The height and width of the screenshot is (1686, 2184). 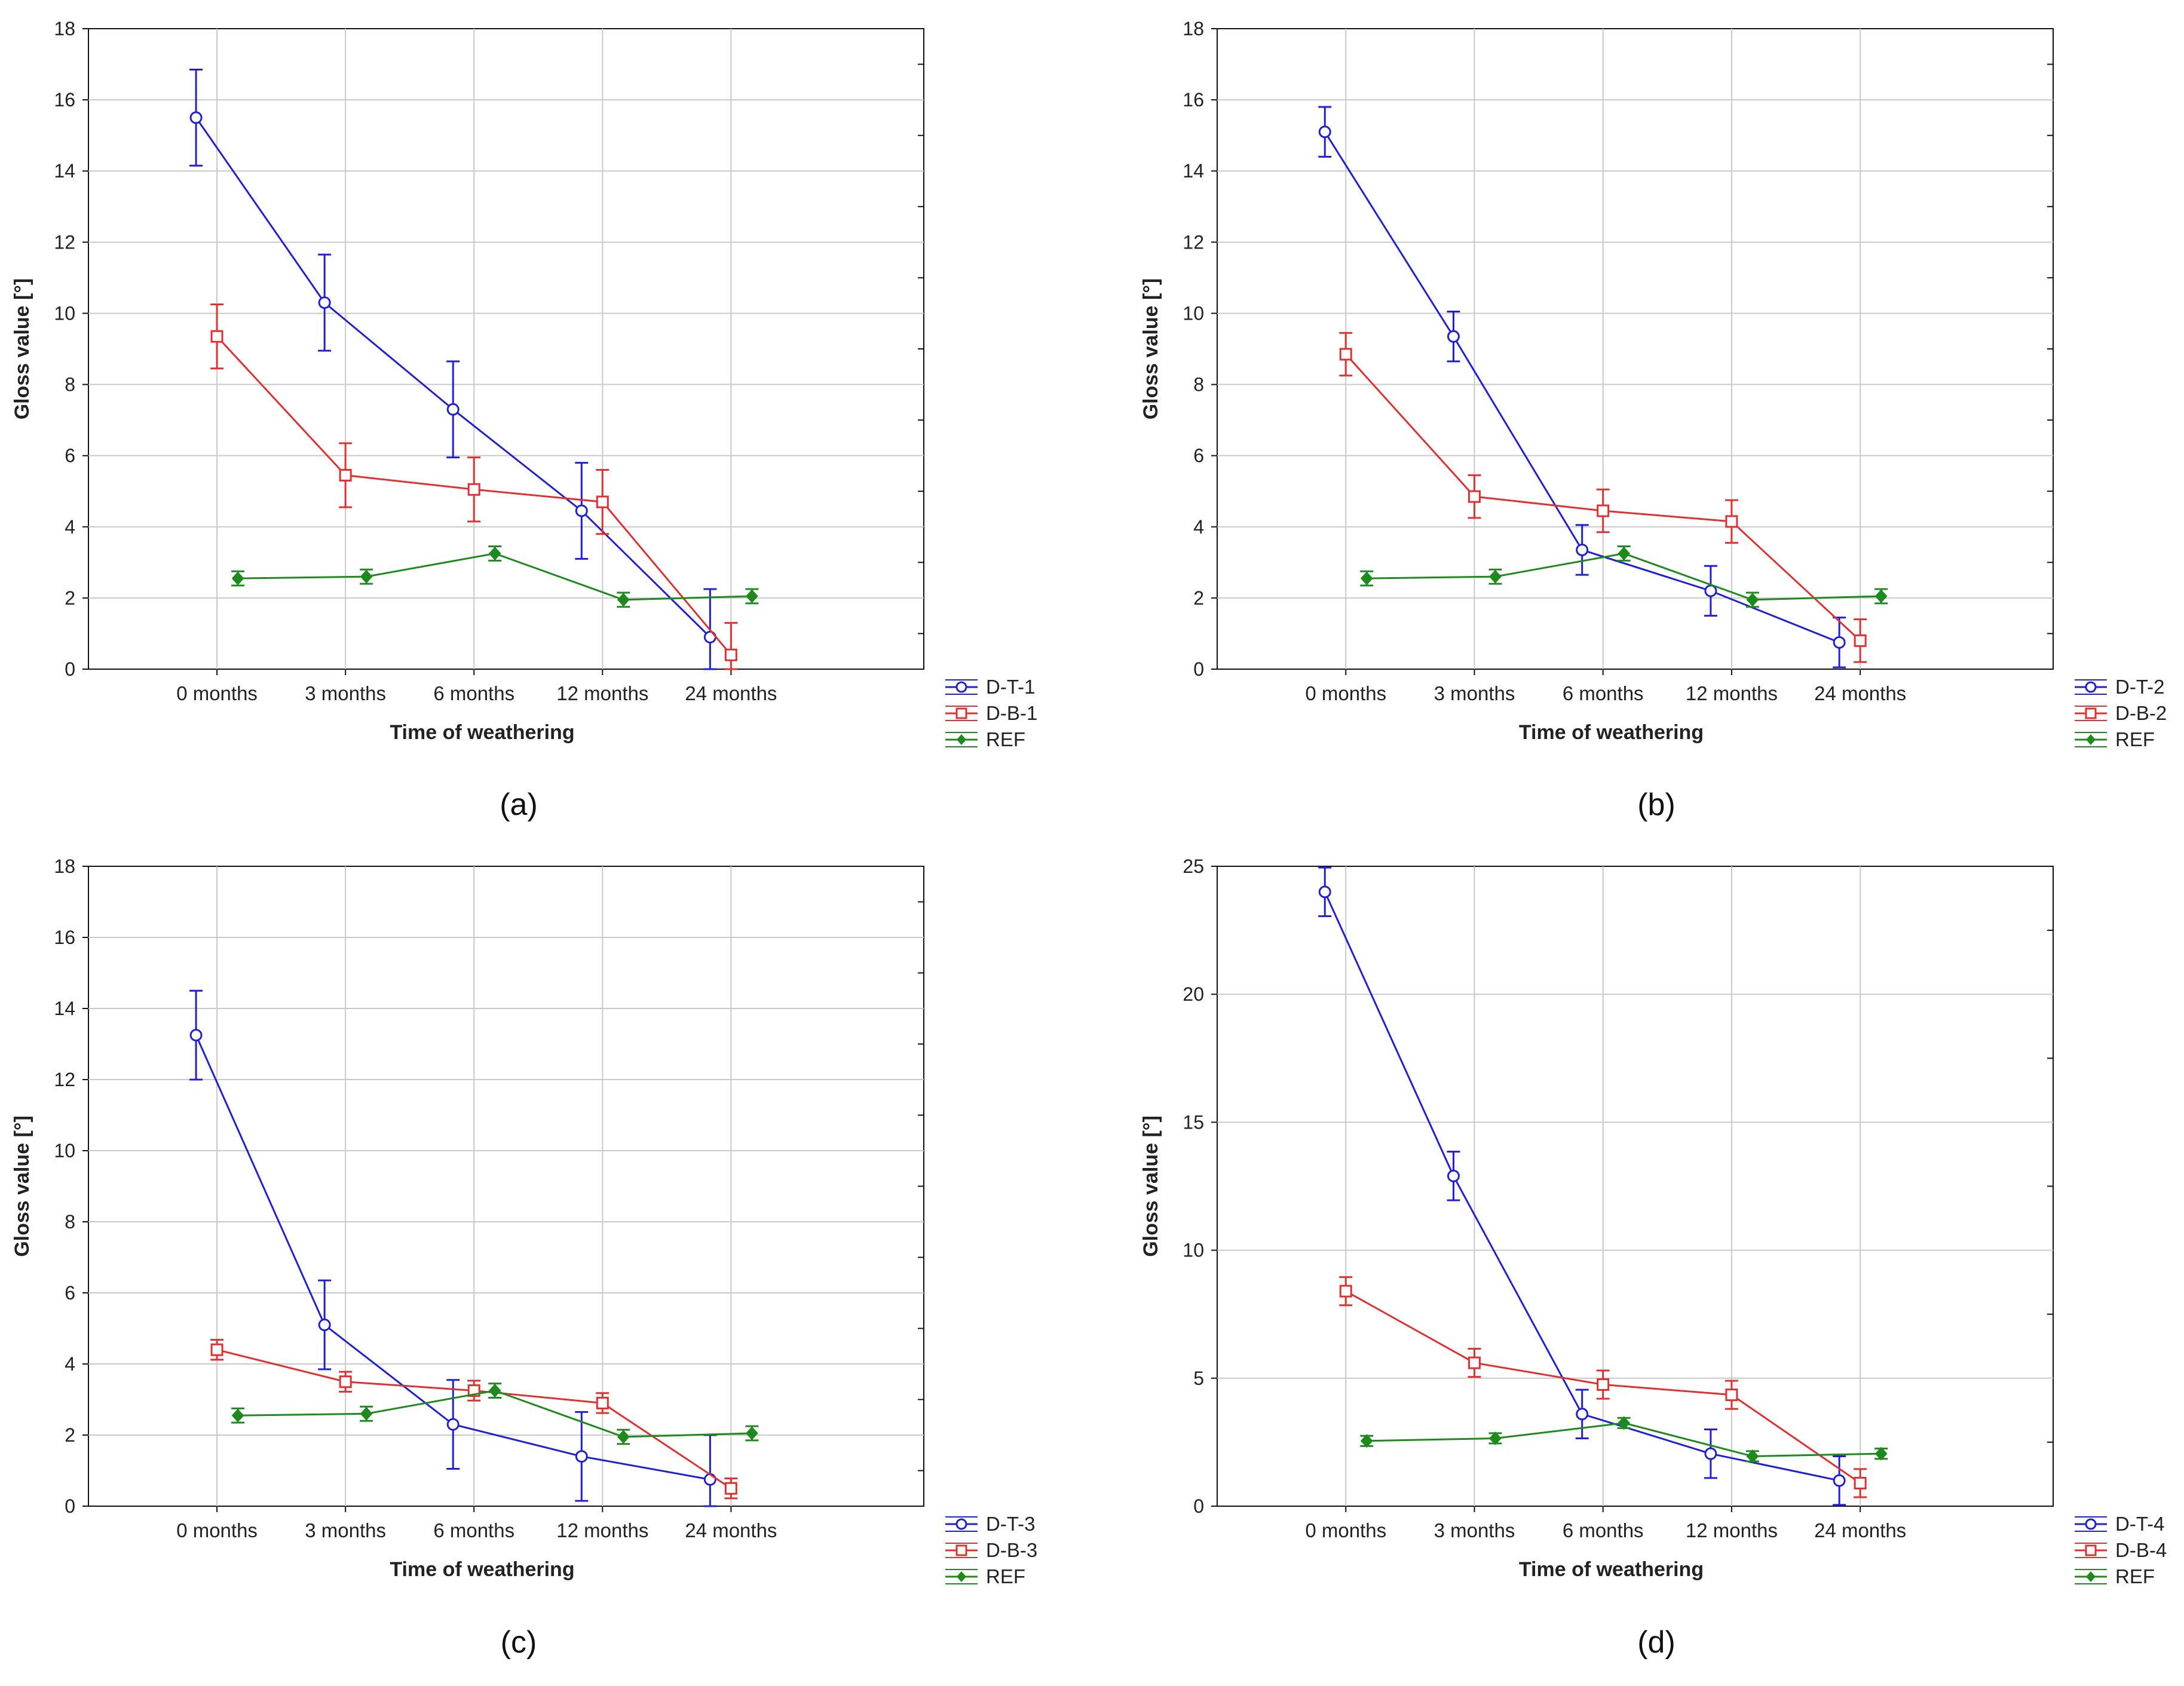 What do you see at coordinates (70, 456) in the screenshot?
I see `y-tick-label: 6` at bounding box center [70, 456].